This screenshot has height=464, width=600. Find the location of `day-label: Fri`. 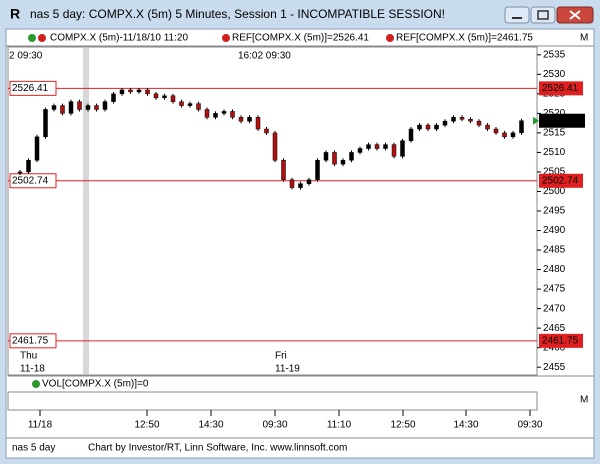

day-label: Fri is located at coordinates (281, 356).